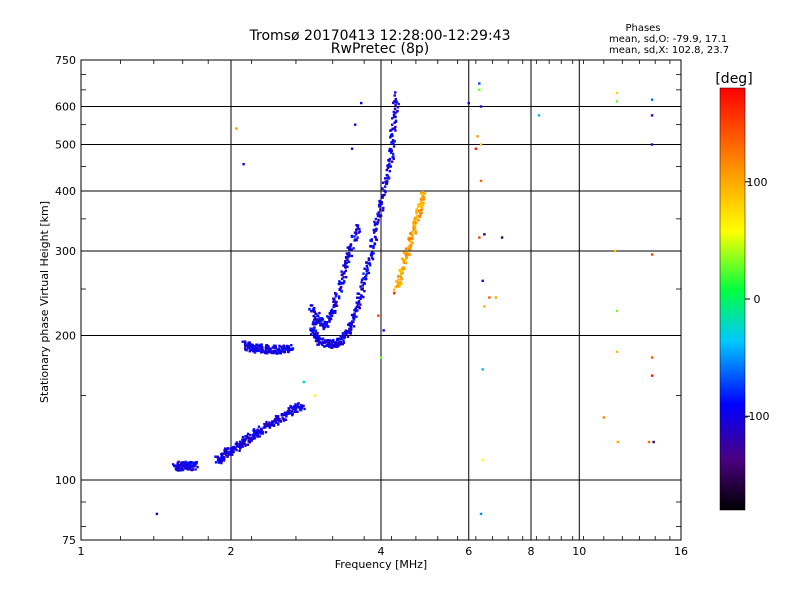  What do you see at coordinates (65, 336) in the screenshot?
I see `y-tick-label: 200` at bounding box center [65, 336].